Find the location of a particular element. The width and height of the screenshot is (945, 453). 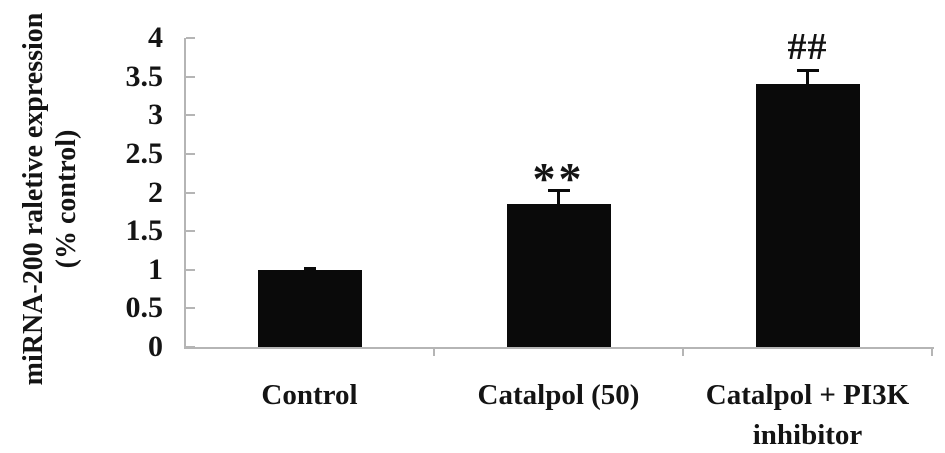

y-tick-label: 2 is located at coordinates (155, 192).